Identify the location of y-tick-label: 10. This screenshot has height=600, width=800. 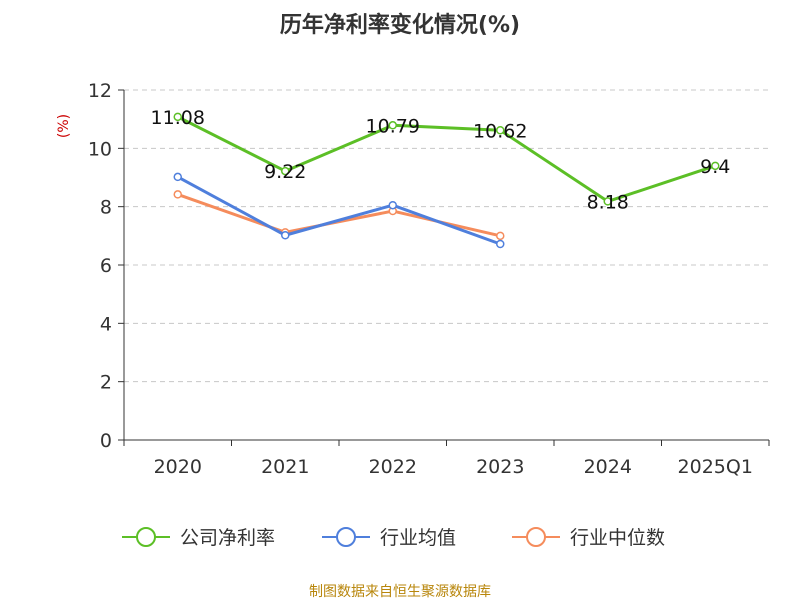
(100, 149).